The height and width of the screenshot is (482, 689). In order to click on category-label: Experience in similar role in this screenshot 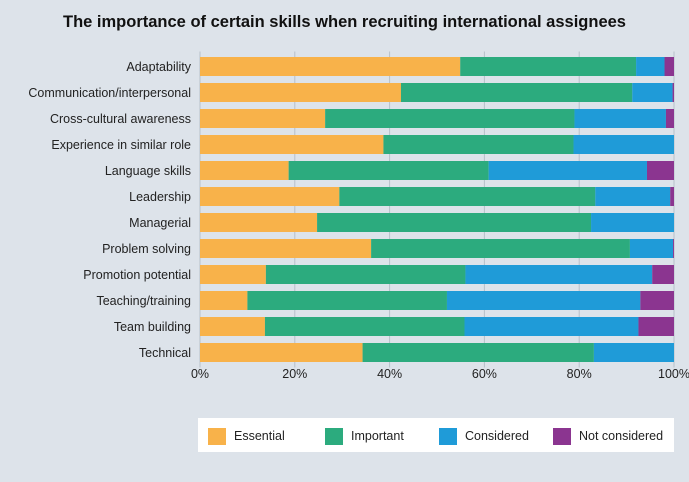, I will do `click(121, 145)`.